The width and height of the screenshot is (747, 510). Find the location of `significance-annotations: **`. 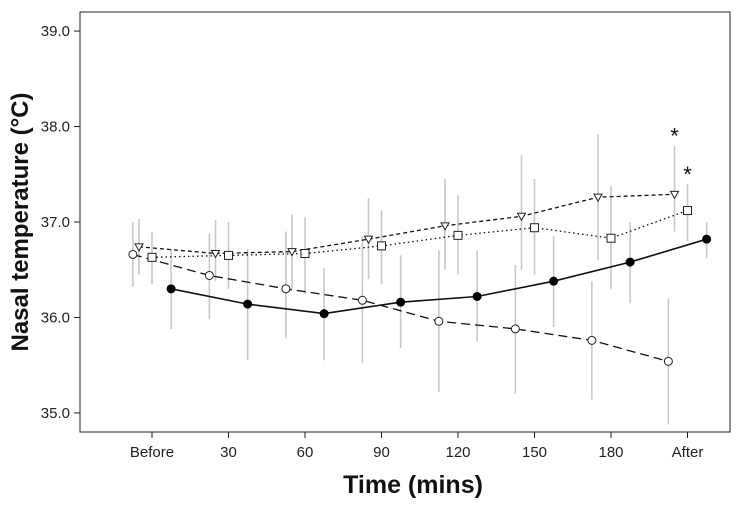

significance-annotations: ** is located at coordinates (681, 155).